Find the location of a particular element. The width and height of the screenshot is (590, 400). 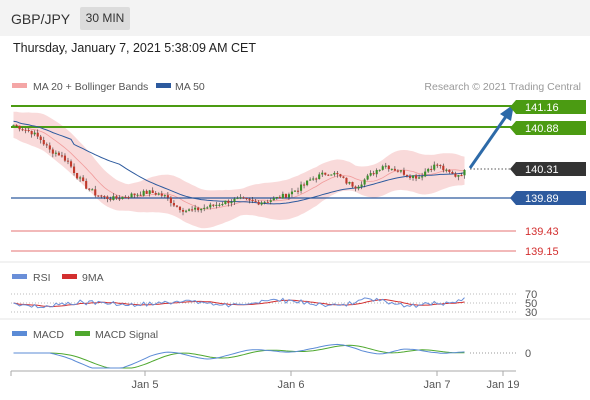

macd-signal-line is located at coordinates (239, 356).